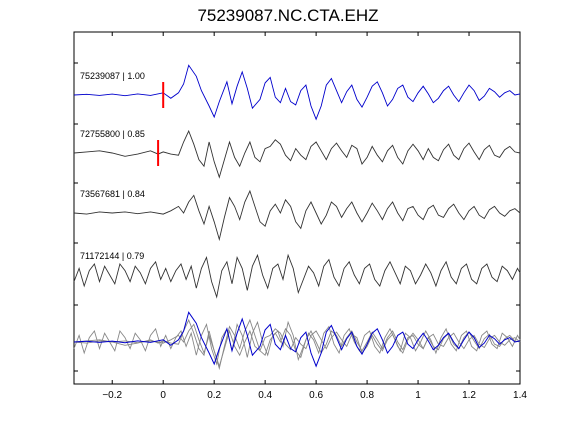 The height and width of the screenshot is (432, 576). Describe the element at coordinates (520, 395) in the screenshot. I see `x-tick-label: 1.4` at that location.